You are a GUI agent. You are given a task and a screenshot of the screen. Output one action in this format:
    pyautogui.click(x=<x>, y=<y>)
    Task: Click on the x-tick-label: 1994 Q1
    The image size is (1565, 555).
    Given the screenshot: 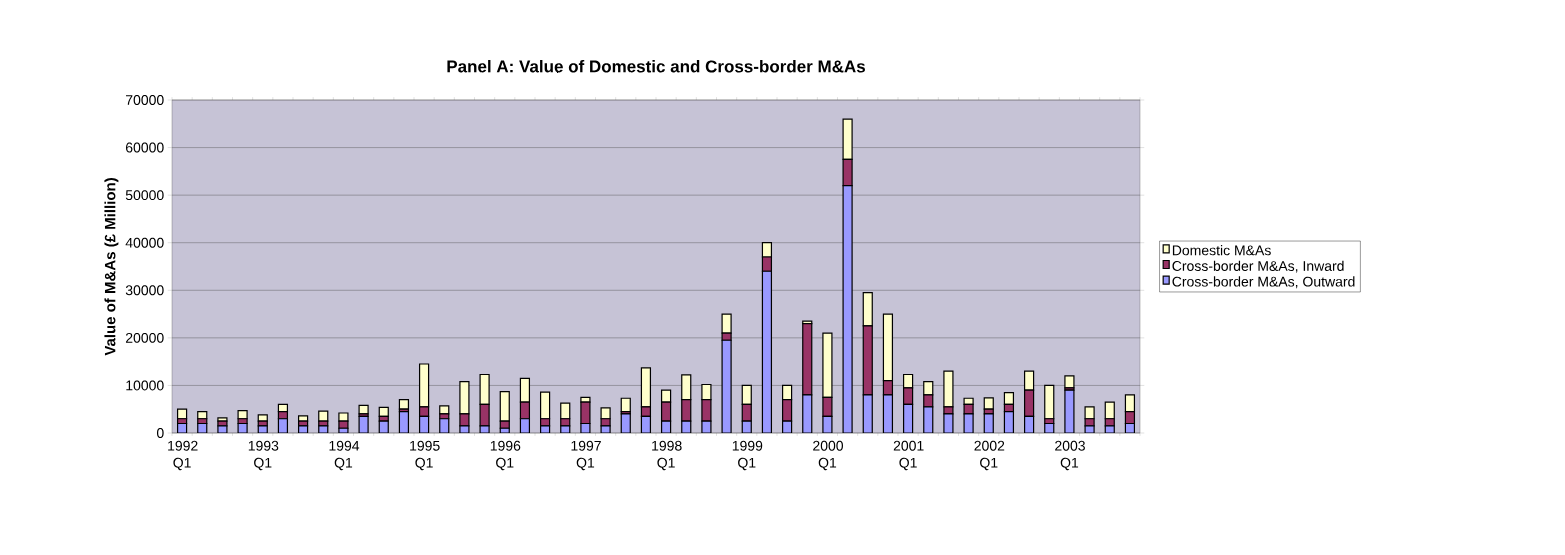 What is the action you would take?
    pyautogui.click(x=344, y=455)
    